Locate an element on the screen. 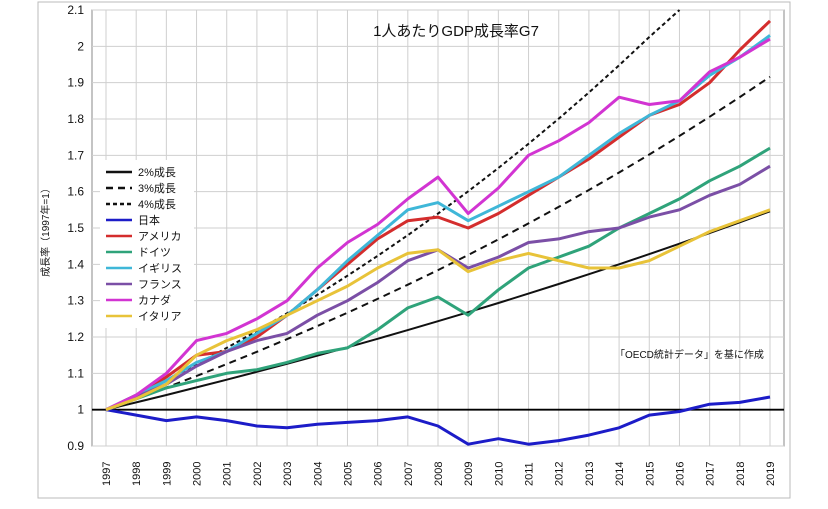 The height and width of the screenshot is (509, 828). x-tick-label: 2005 is located at coordinates (348, 474).